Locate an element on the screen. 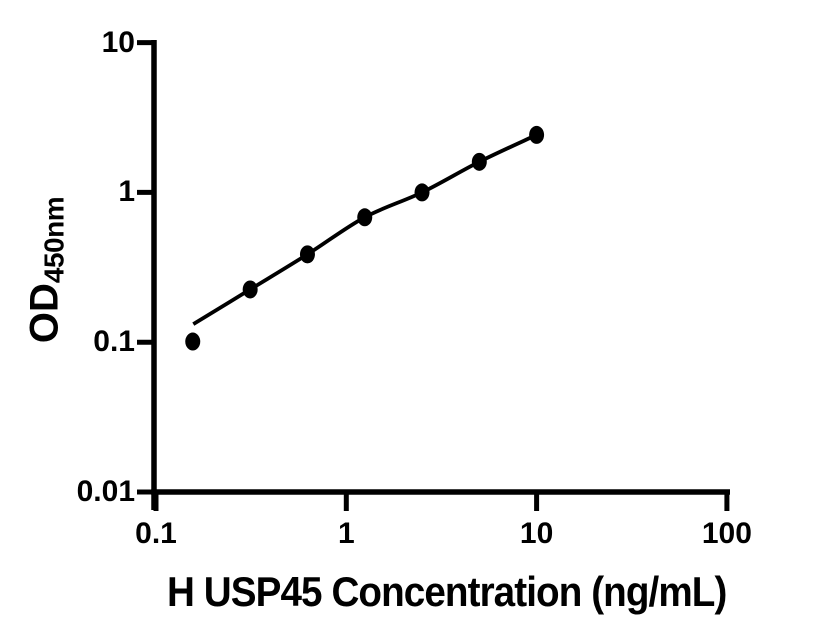  y-axis-title: OD450nm is located at coordinates (46, 270).